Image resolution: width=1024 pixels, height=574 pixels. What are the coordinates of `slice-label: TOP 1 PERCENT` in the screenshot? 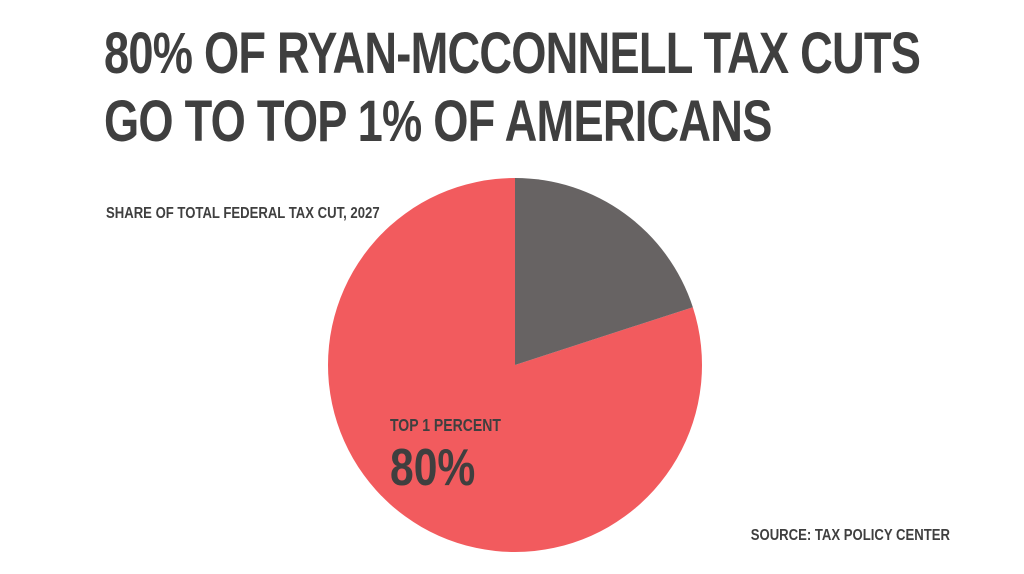 It's located at (445, 425).